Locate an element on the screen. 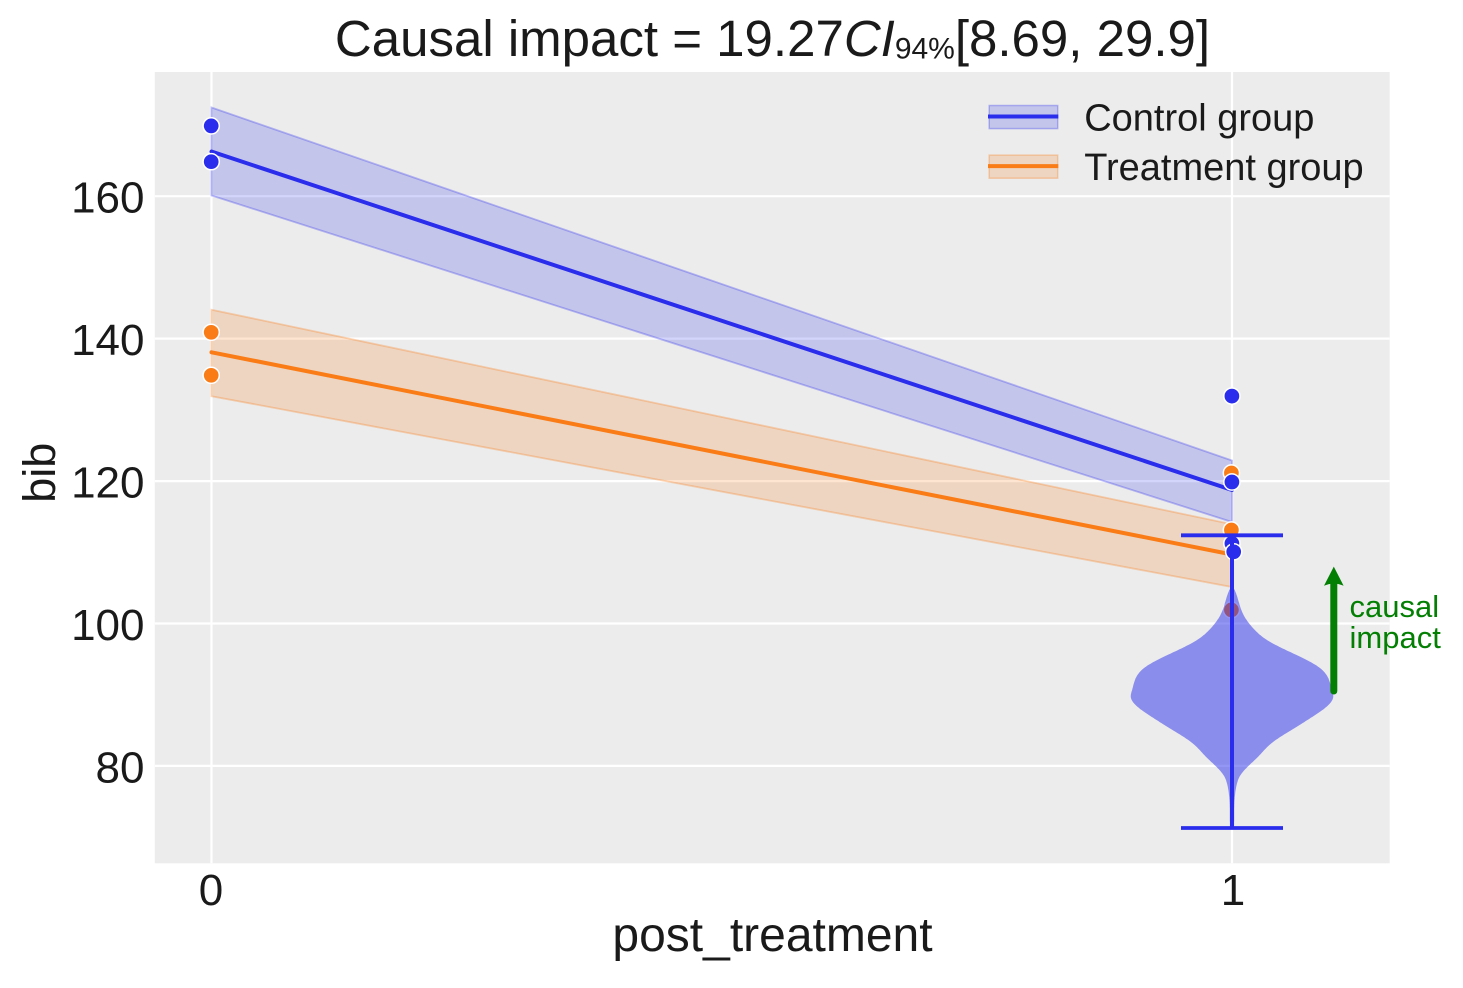 The height and width of the screenshot is (988, 1463). svg-text: 0 is located at coordinates (211, 890).